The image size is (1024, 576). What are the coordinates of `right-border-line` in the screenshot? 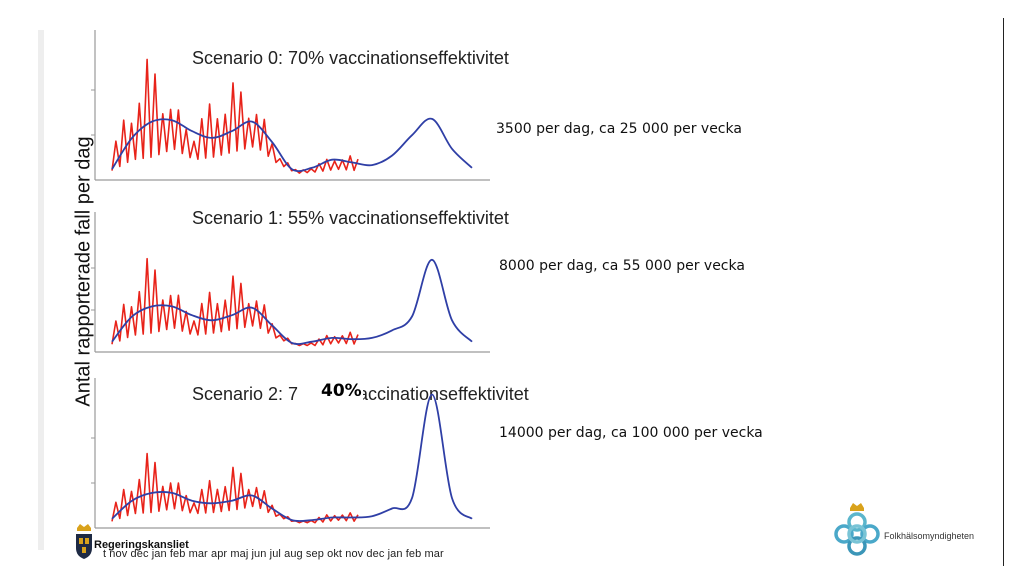 It's located at (1003, 292).